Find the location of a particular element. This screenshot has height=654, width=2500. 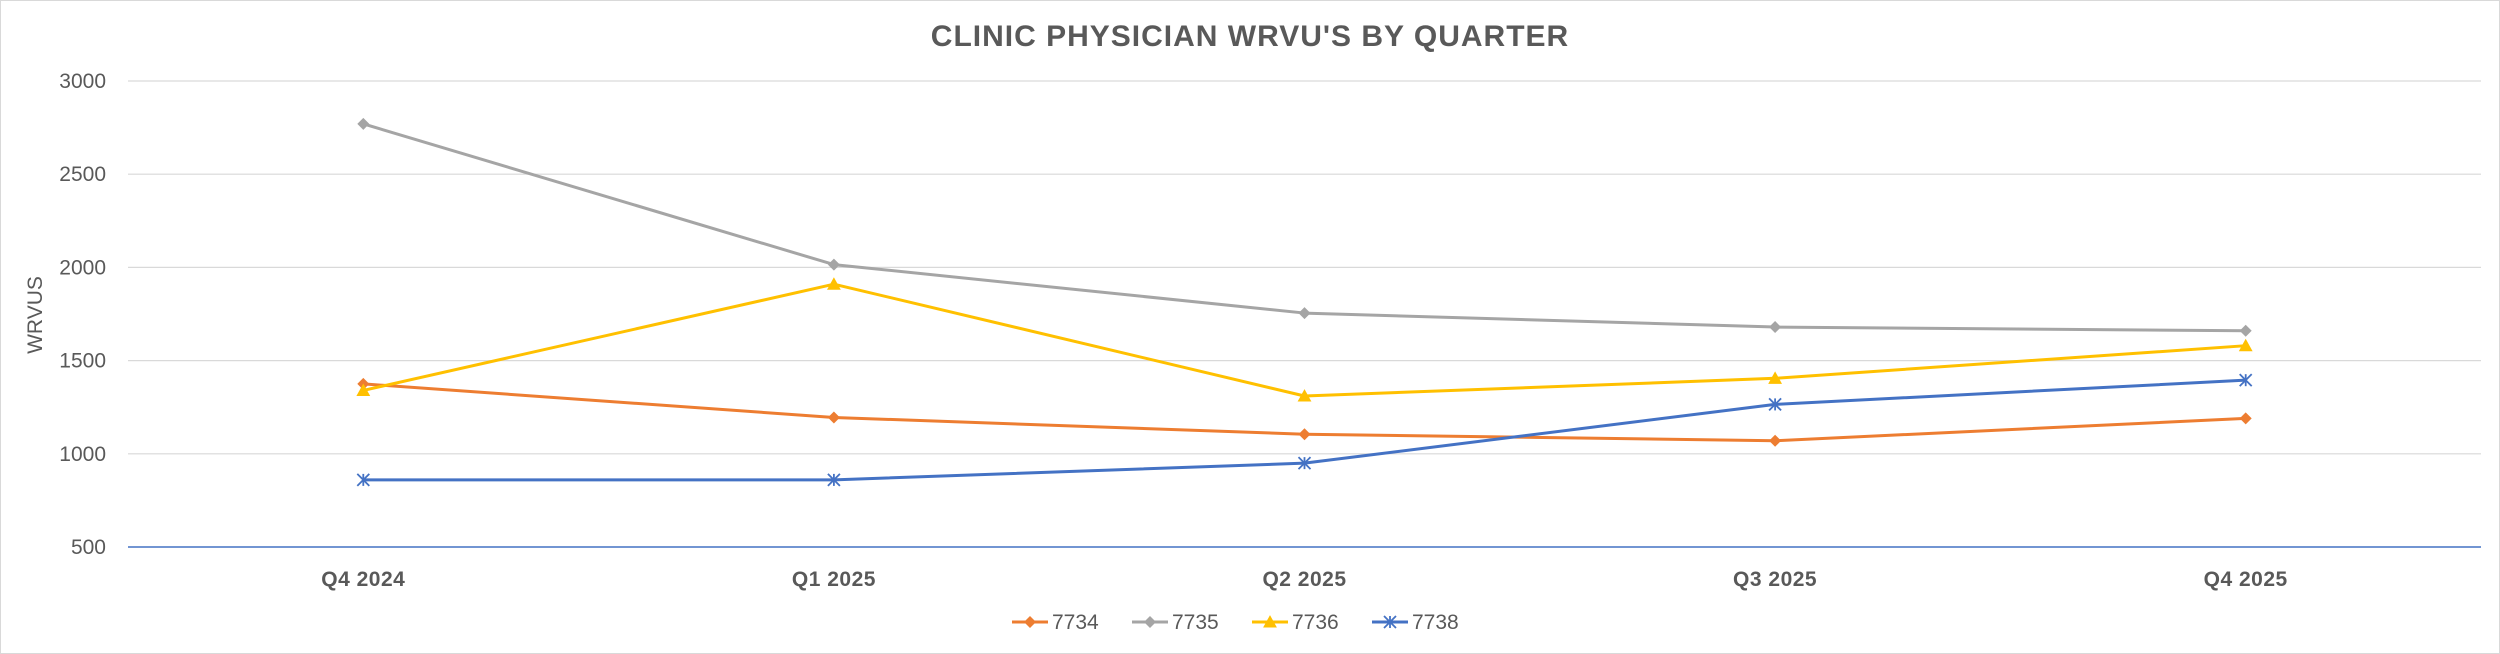

series-line is located at coordinates (1304, 340).